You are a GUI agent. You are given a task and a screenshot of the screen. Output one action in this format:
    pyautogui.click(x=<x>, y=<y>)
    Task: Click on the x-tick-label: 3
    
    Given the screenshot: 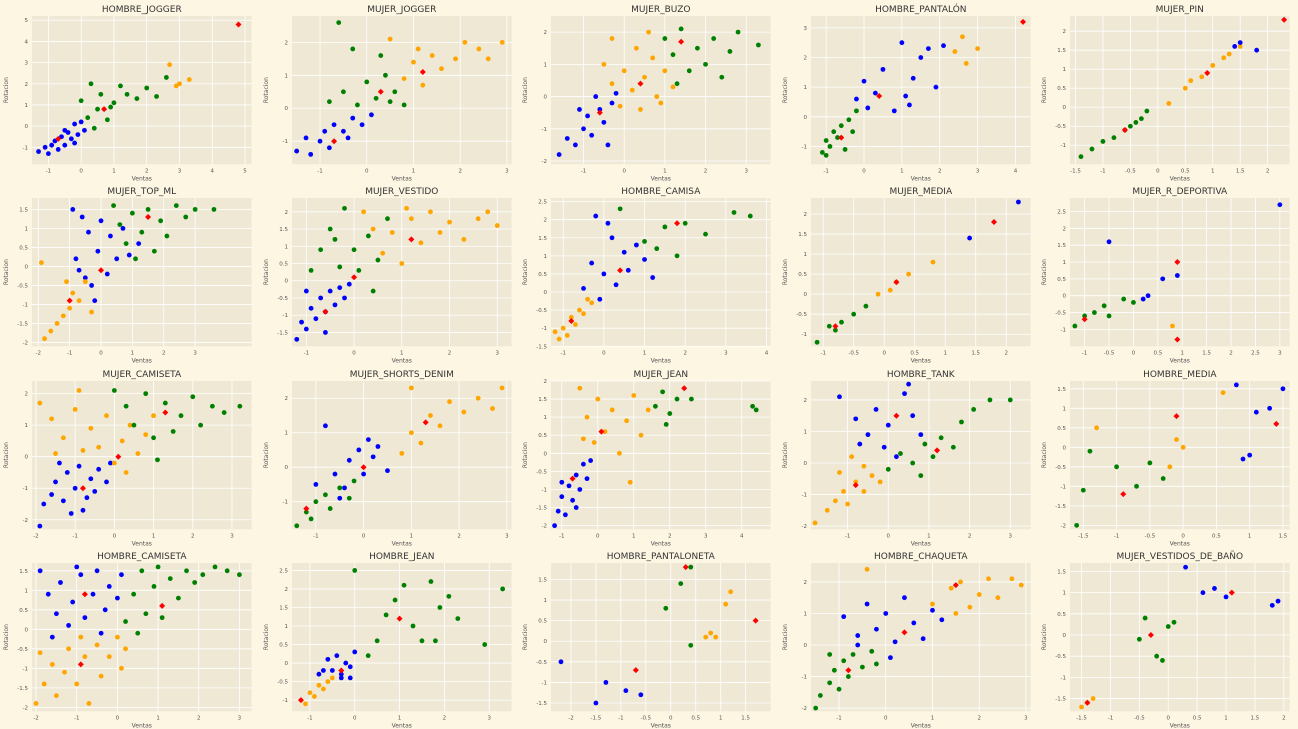 What is the action you would take?
    pyautogui.click(x=1280, y=354)
    